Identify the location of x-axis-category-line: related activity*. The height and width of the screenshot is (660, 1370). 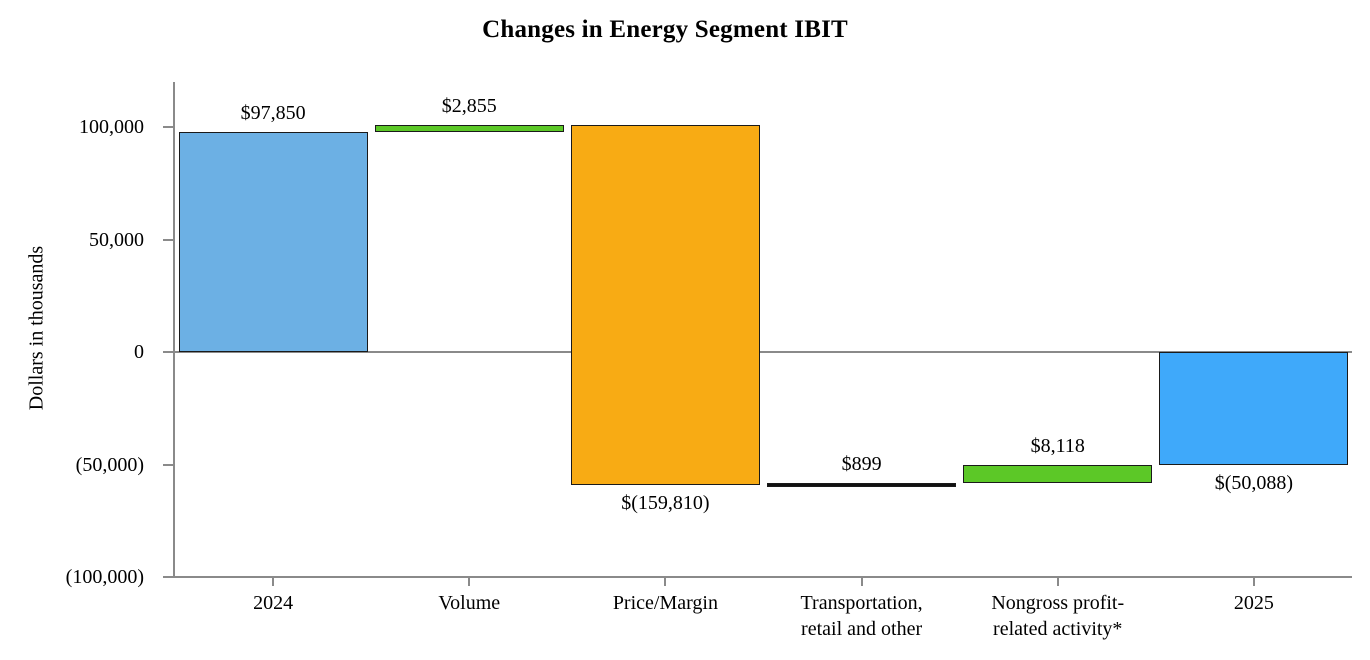
(1058, 629).